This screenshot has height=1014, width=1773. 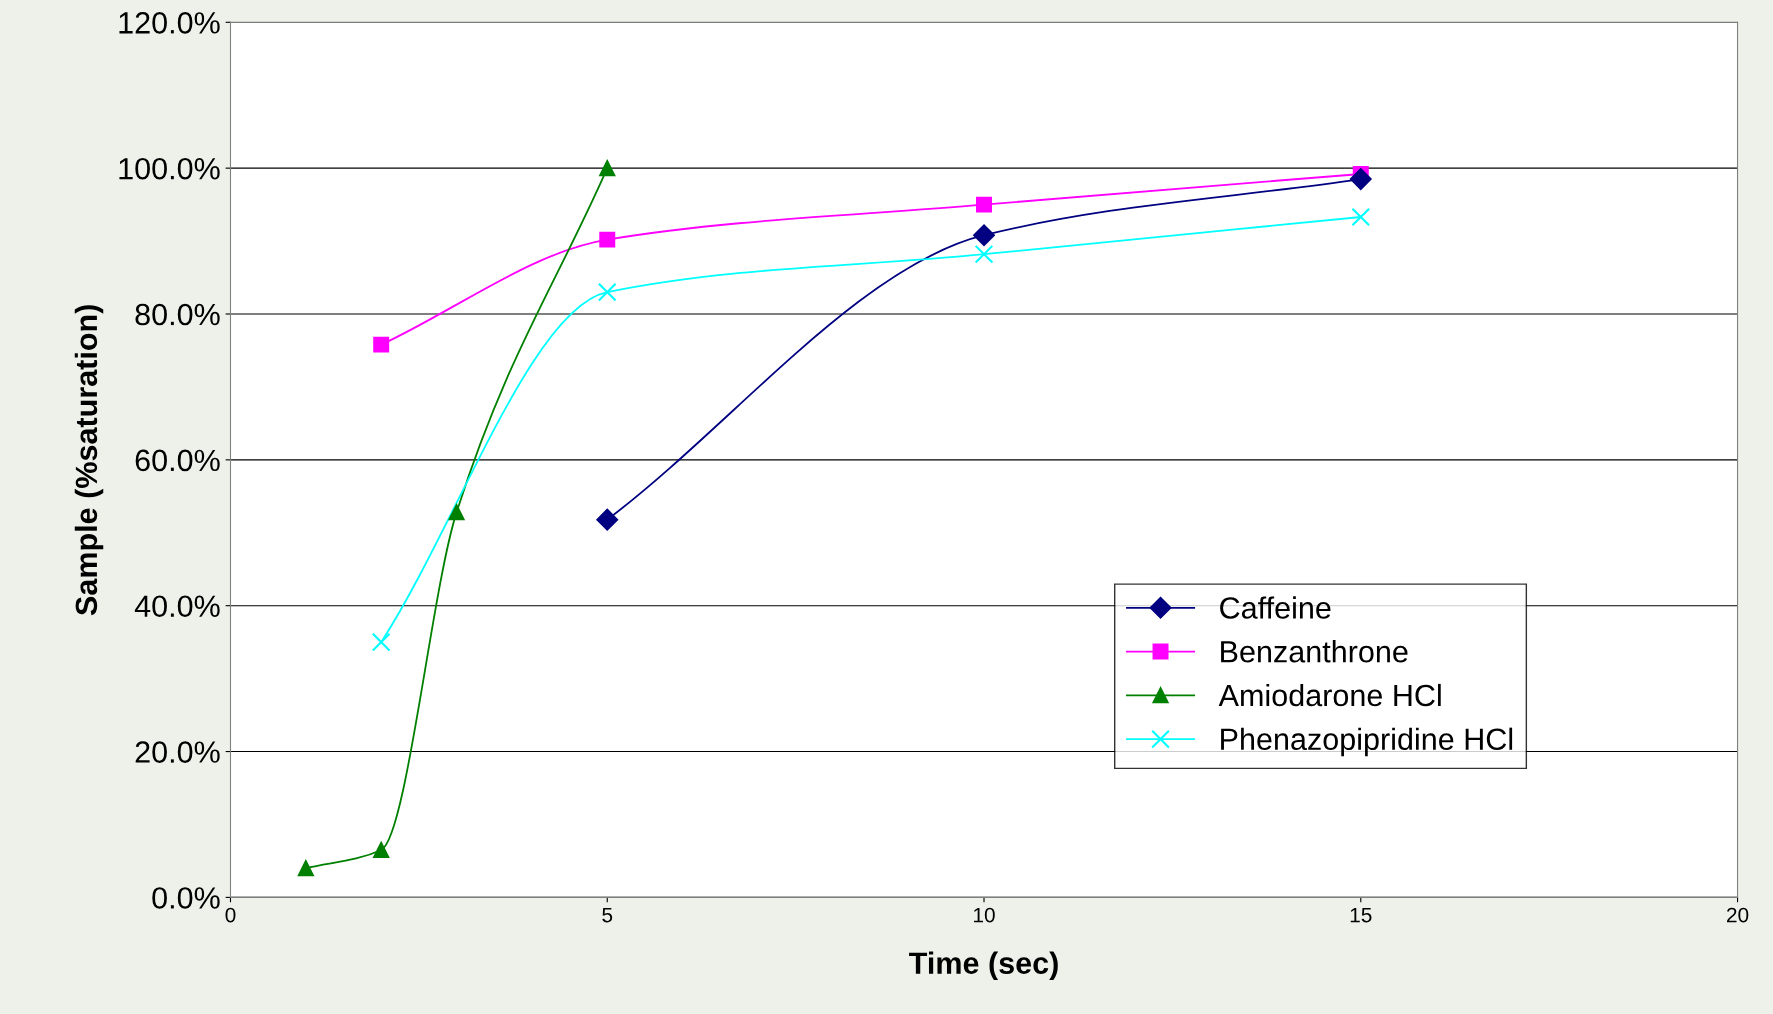 What do you see at coordinates (983, 966) in the screenshot?
I see `x-axis-title: Time (sec)` at bounding box center [983, 966].